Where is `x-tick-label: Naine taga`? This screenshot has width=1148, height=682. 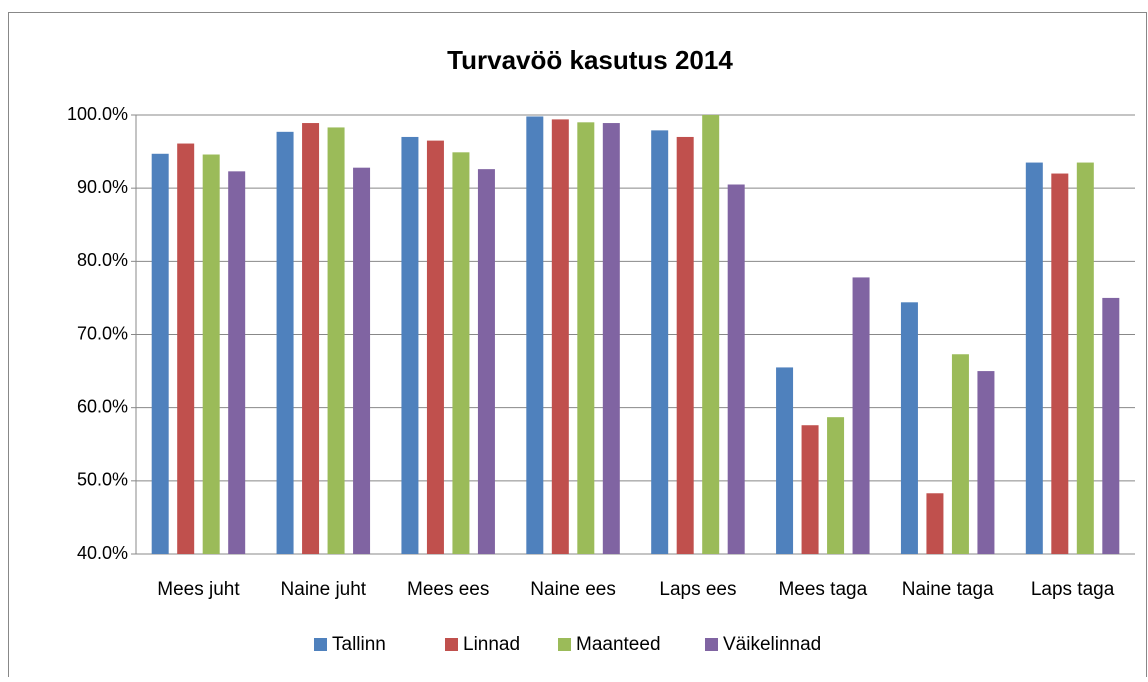
x-tick-label: Naine taga is located at coordinates (948, 589).